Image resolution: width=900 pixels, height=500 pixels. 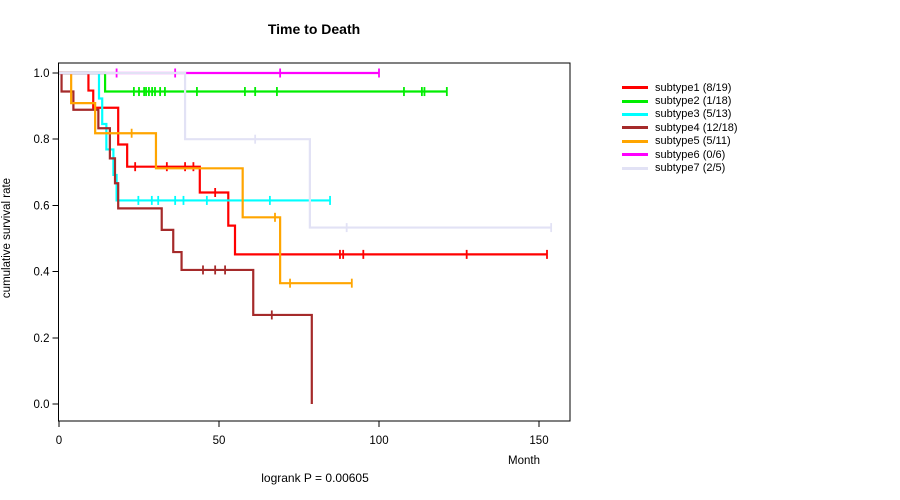 I want to click on y-tick-label: 0.4, so click(x=42, y=273).